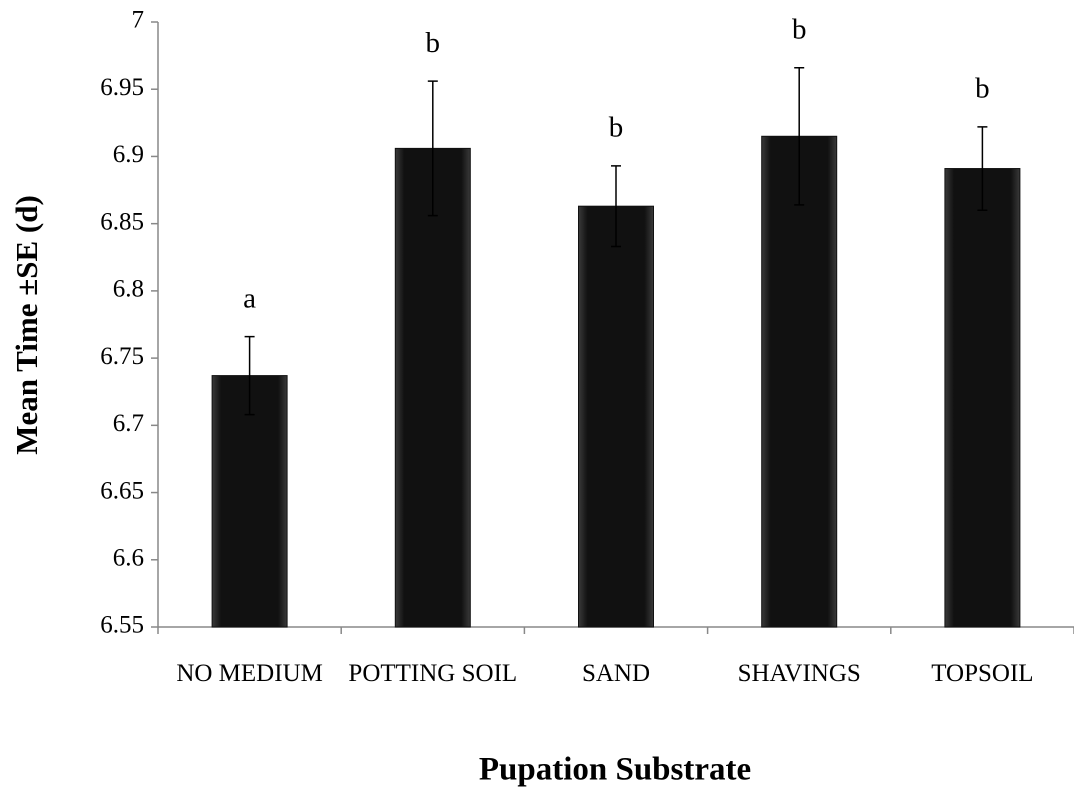  Describe the element at coordinates (122, 625) in the screenshot. I see `y-tick-label: 6.55` at that location.